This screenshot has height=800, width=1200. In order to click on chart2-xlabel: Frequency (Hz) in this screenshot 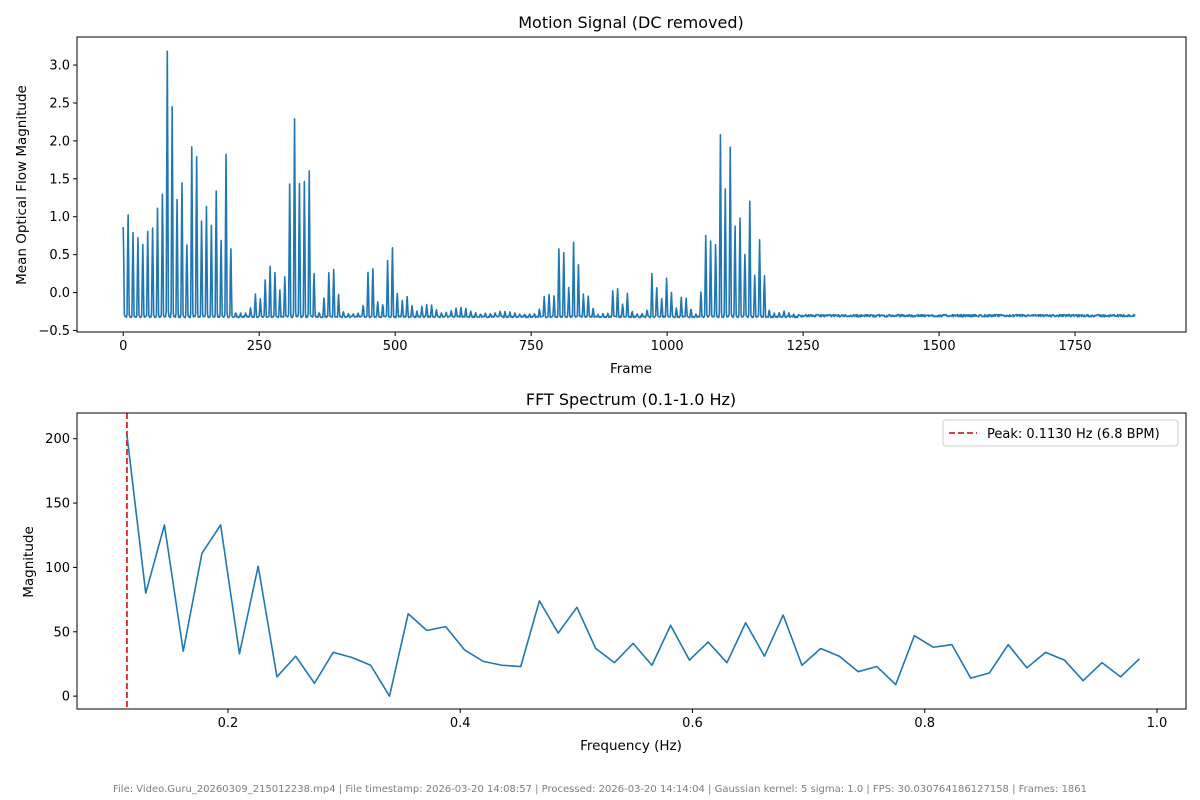, I will do `click(631, 746)`.